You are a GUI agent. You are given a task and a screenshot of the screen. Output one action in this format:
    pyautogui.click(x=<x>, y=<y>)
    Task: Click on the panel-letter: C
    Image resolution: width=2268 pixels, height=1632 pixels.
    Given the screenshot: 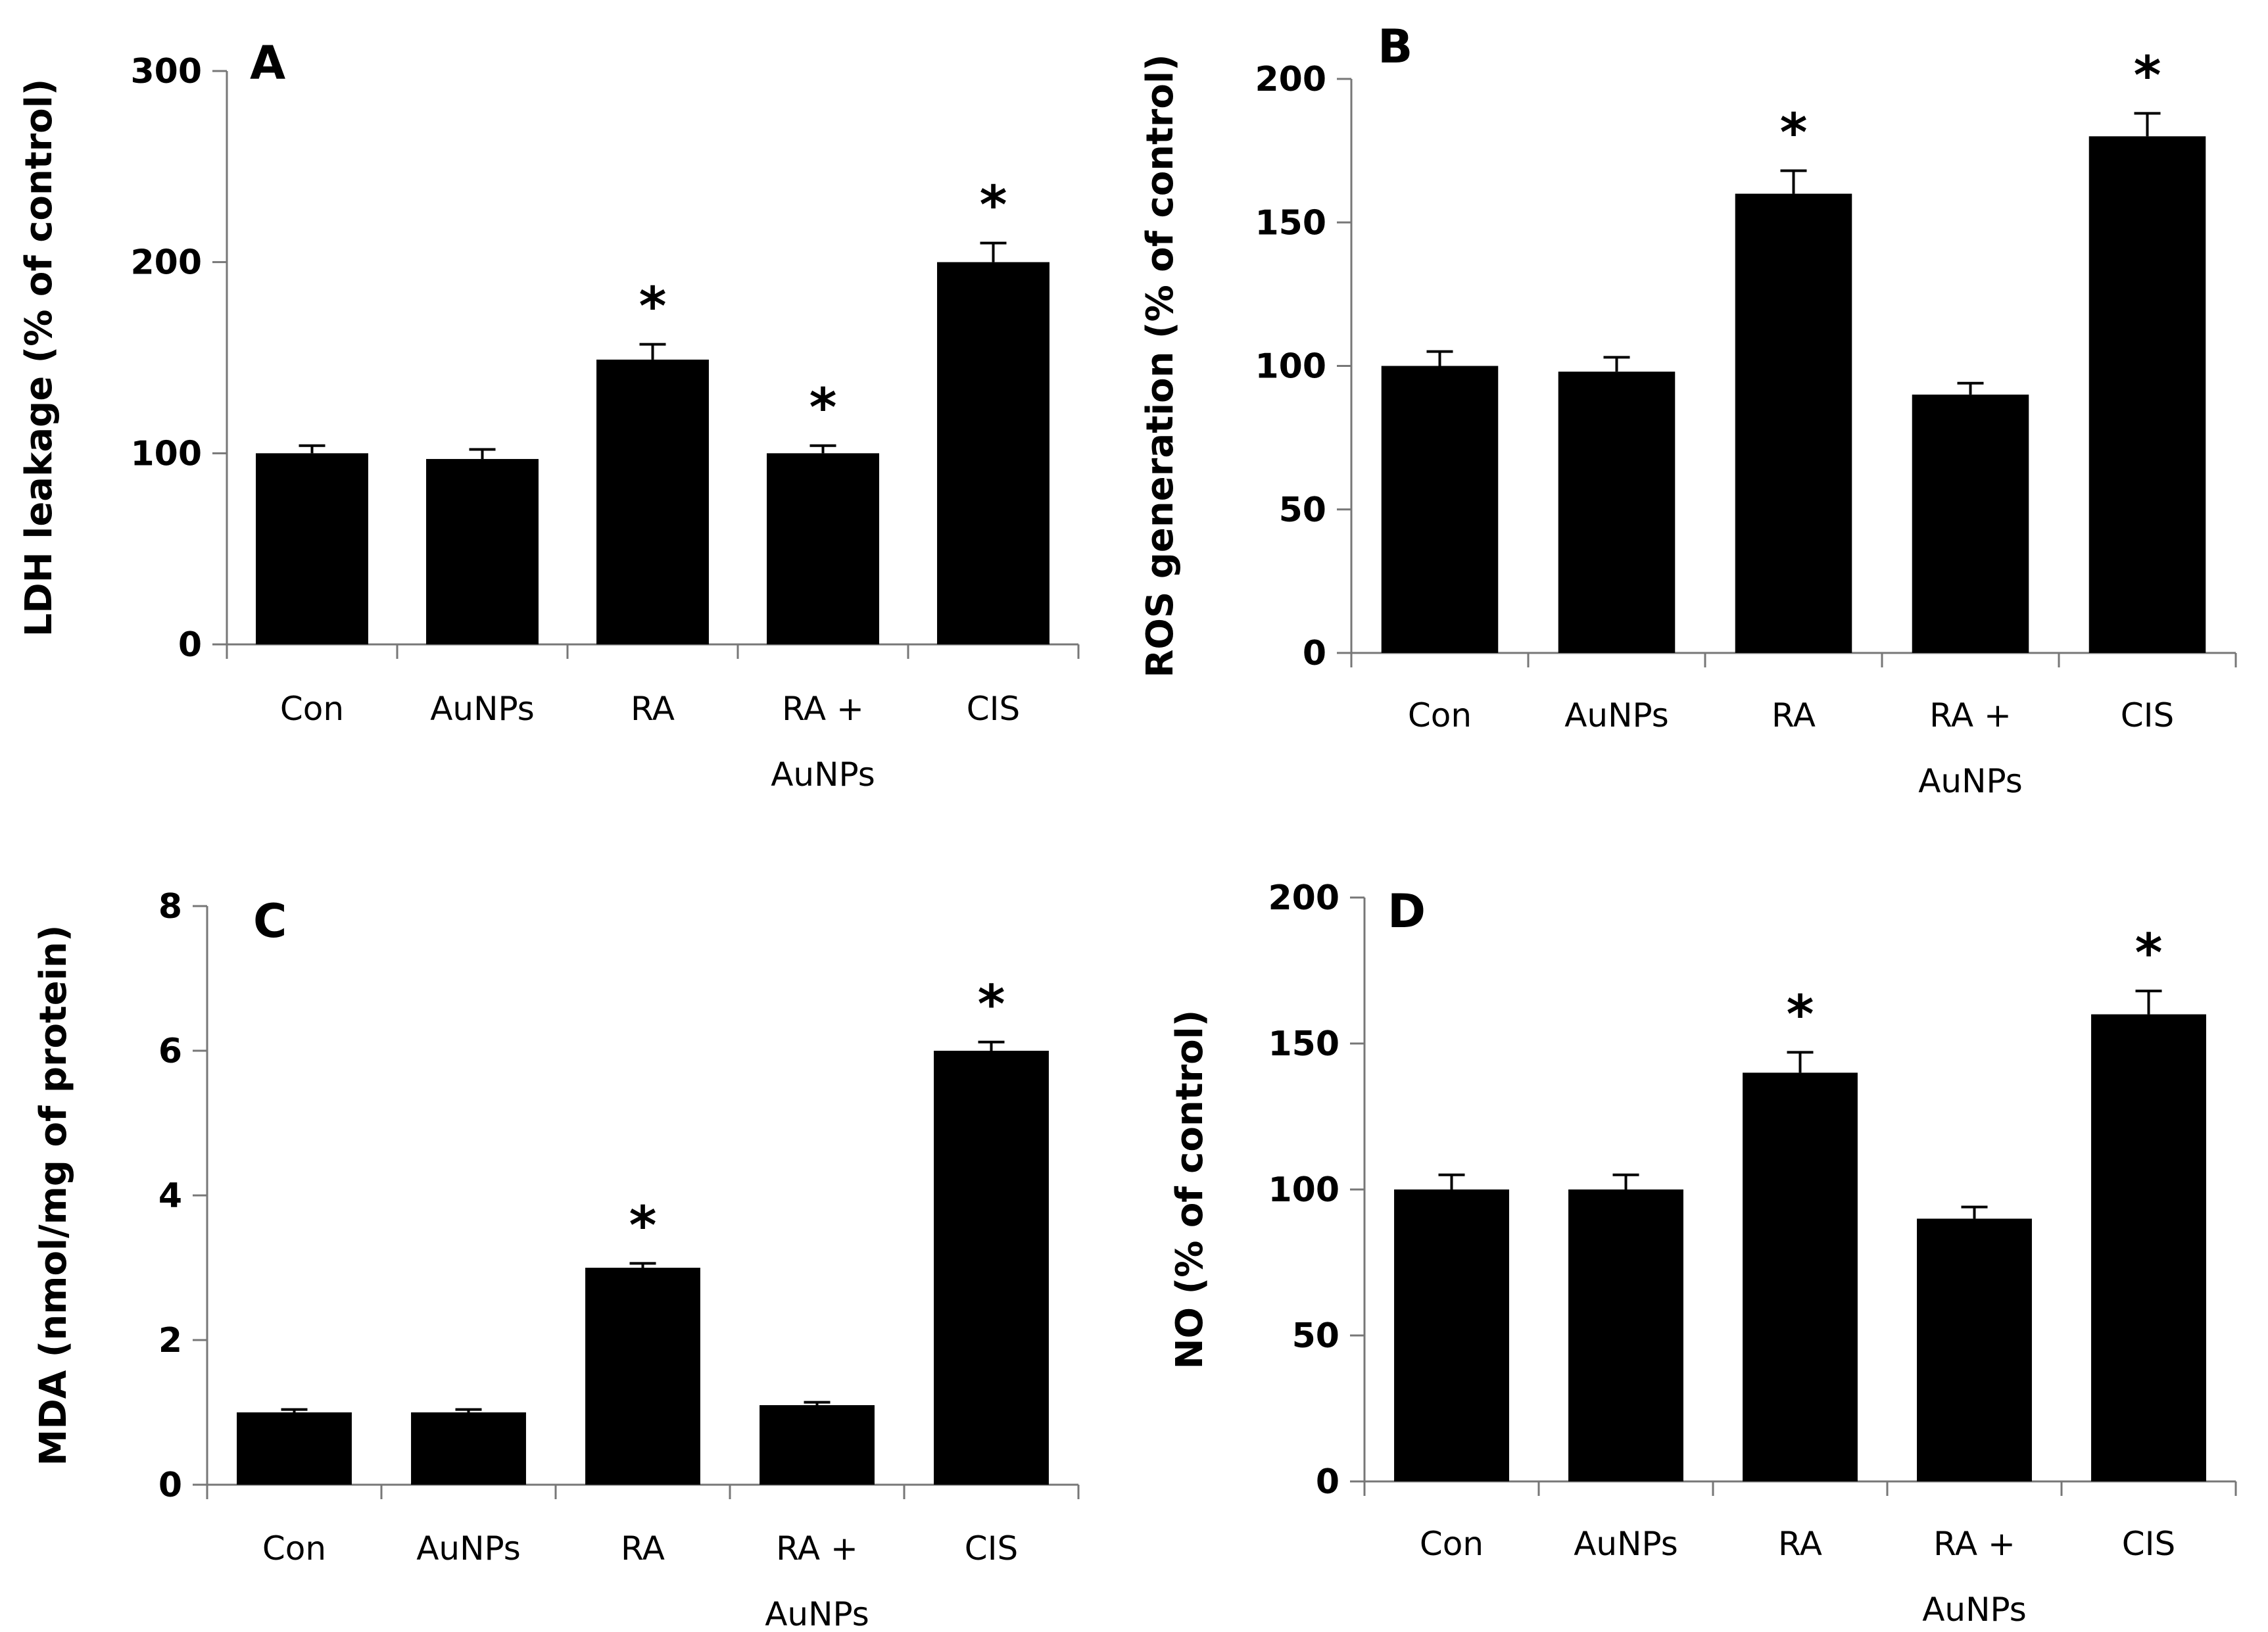 What is the action you would take?
    pyautogui.click(x=270, y=921)
    